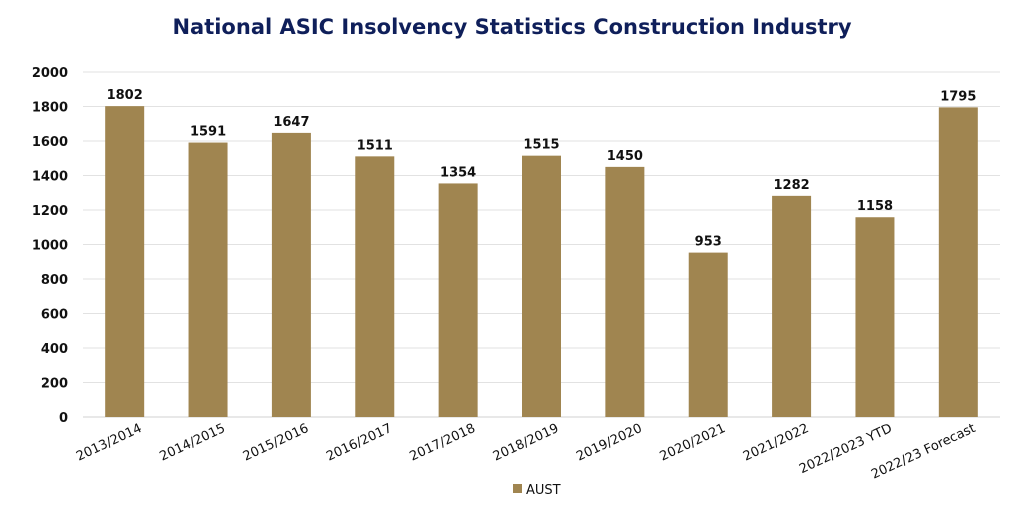  Describe the element at coordinates (359, 442) in the screenshot. I see `x-tick-label: 2016/2017` at that location.